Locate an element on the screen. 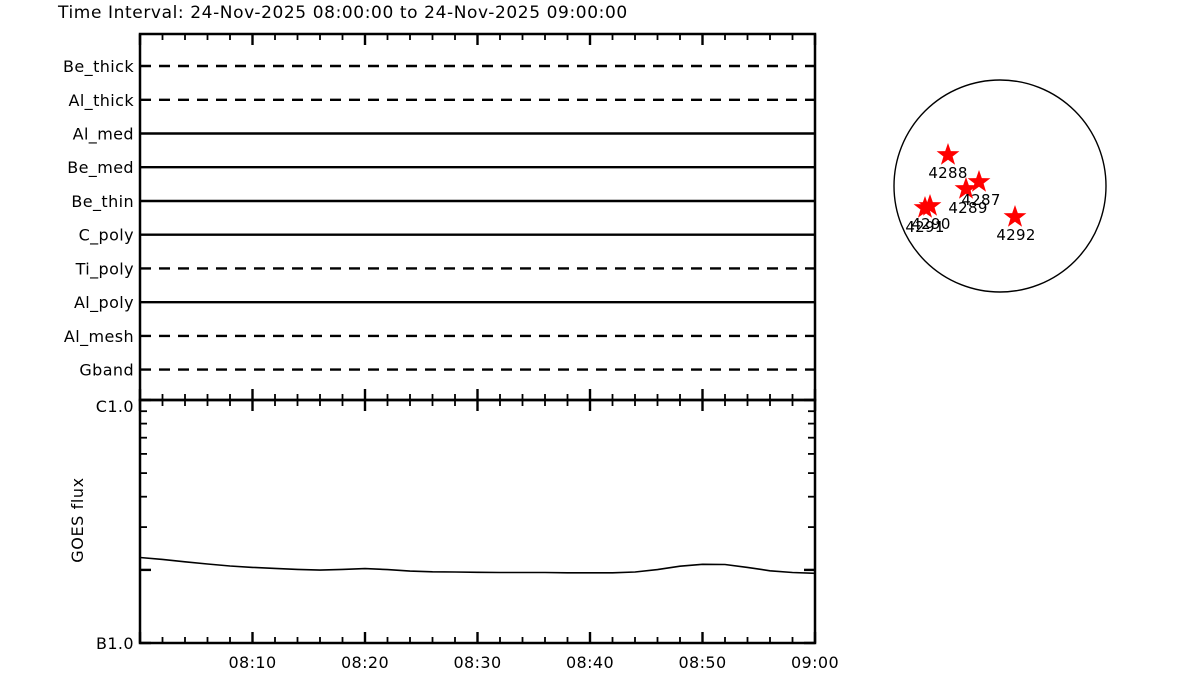 The width and height of the screenshot is (1200, 700). active-region-label-4291: 4291 is located at coordinates (924, 227).